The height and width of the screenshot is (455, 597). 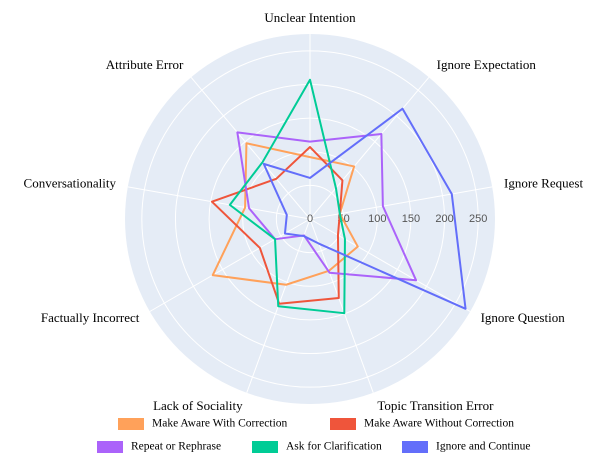 What do you see at coordinates (411, 219) in the screenshot?
I see `r-tick-label: 150` at bounding box center [411, 219].